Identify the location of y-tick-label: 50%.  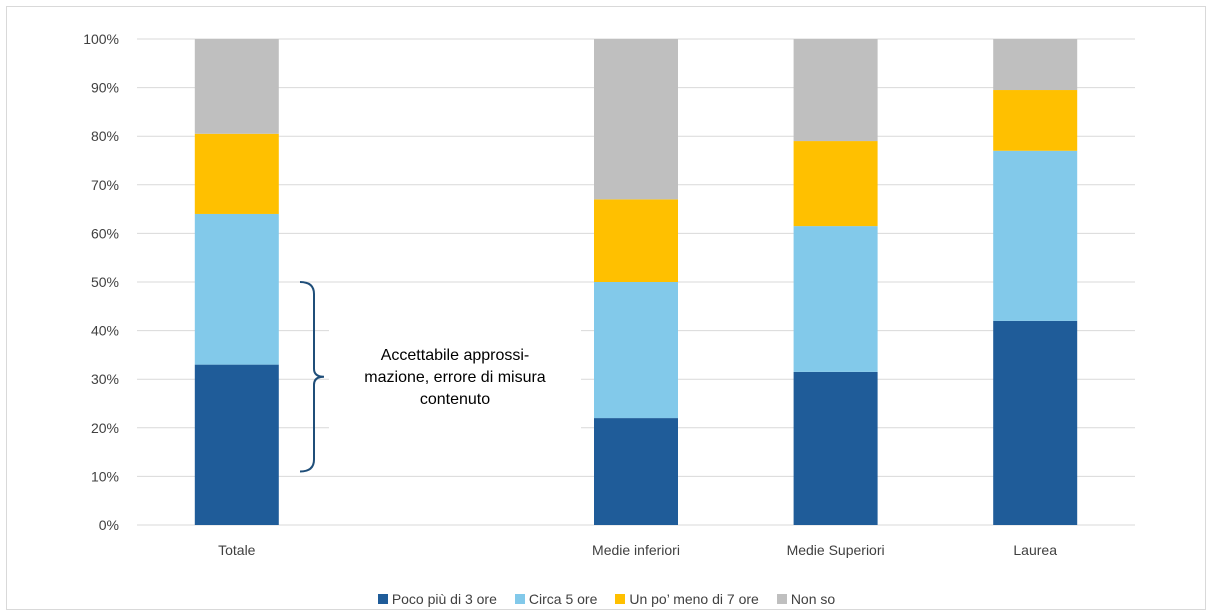
(105, 282).